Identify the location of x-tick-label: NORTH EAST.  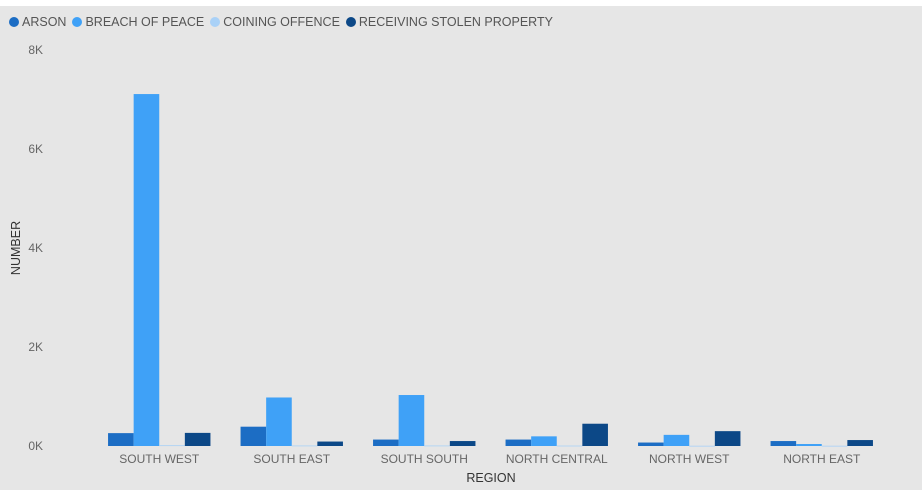
(822, 459).